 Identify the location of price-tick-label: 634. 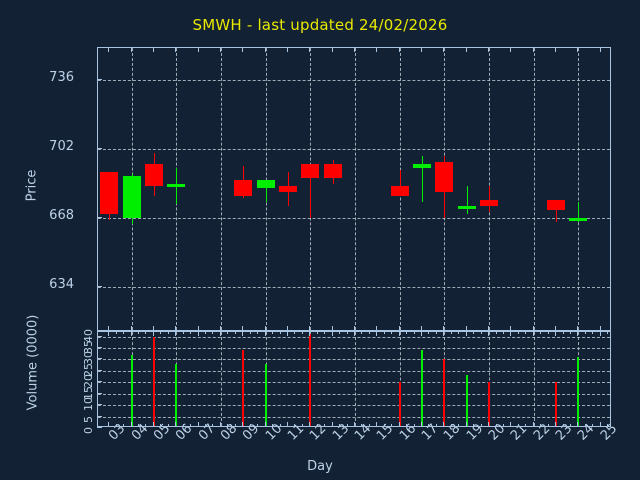
(61, 285).